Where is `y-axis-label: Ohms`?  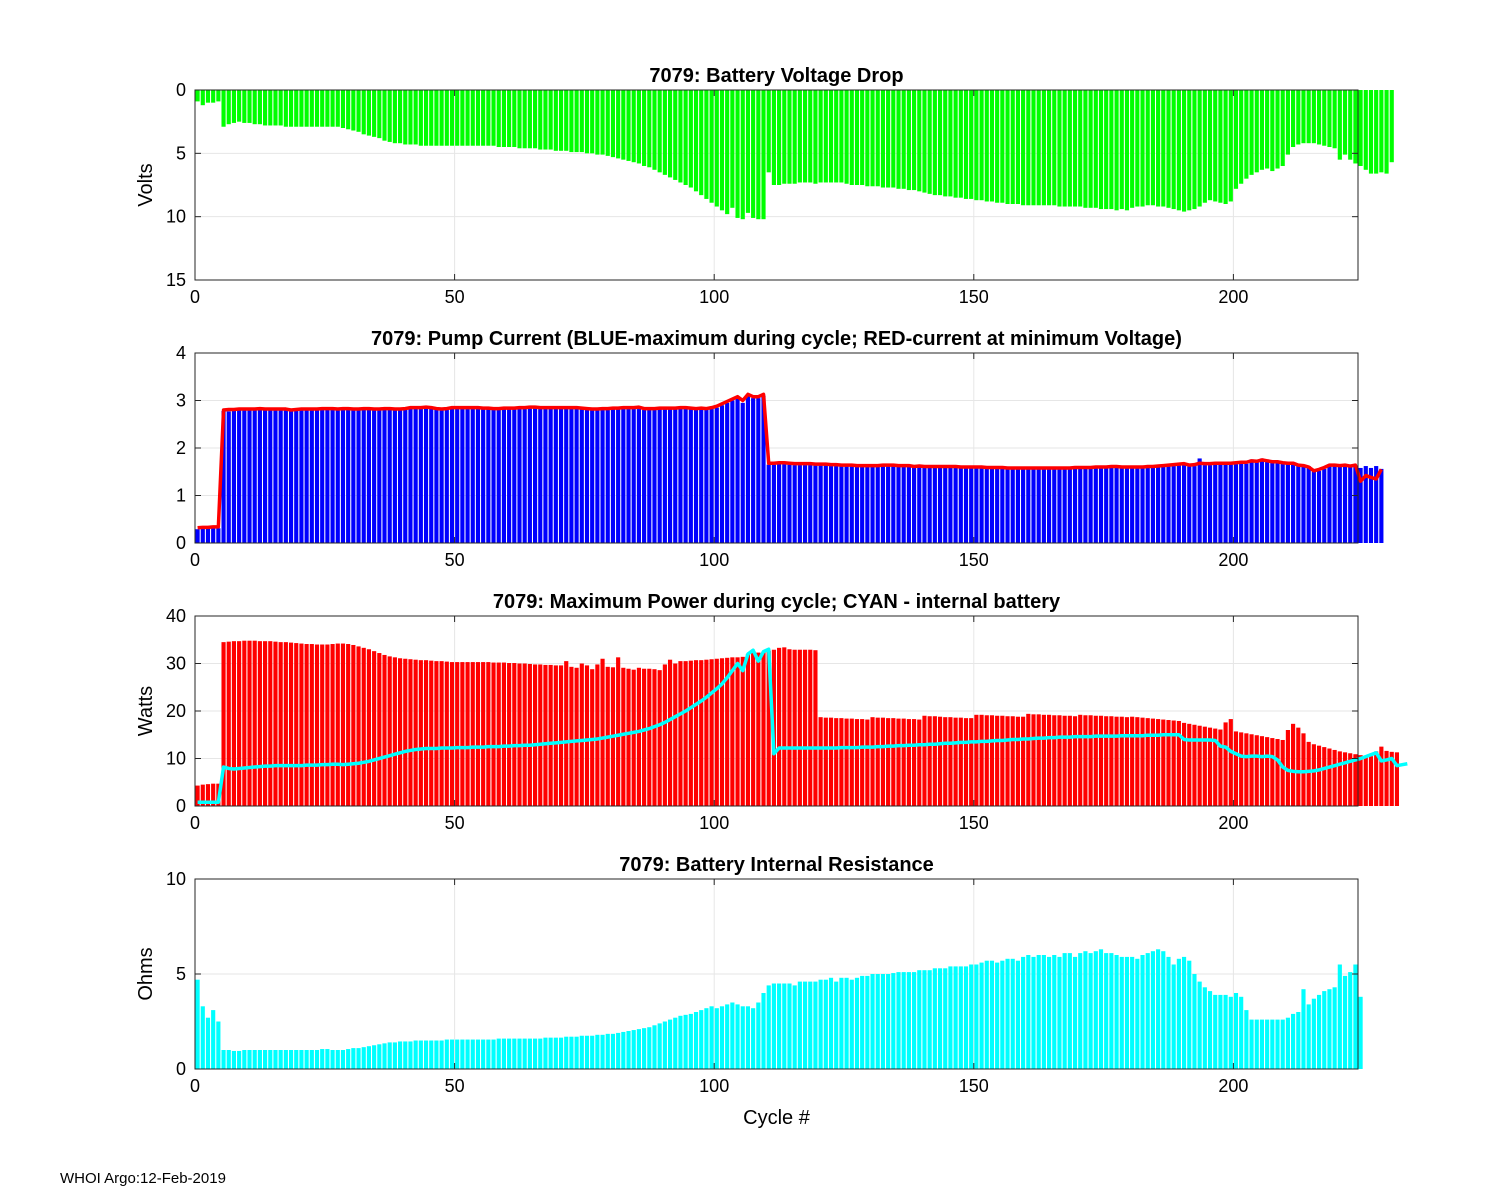 y-axis-label: Ohms is located at coordinates (146, 973).